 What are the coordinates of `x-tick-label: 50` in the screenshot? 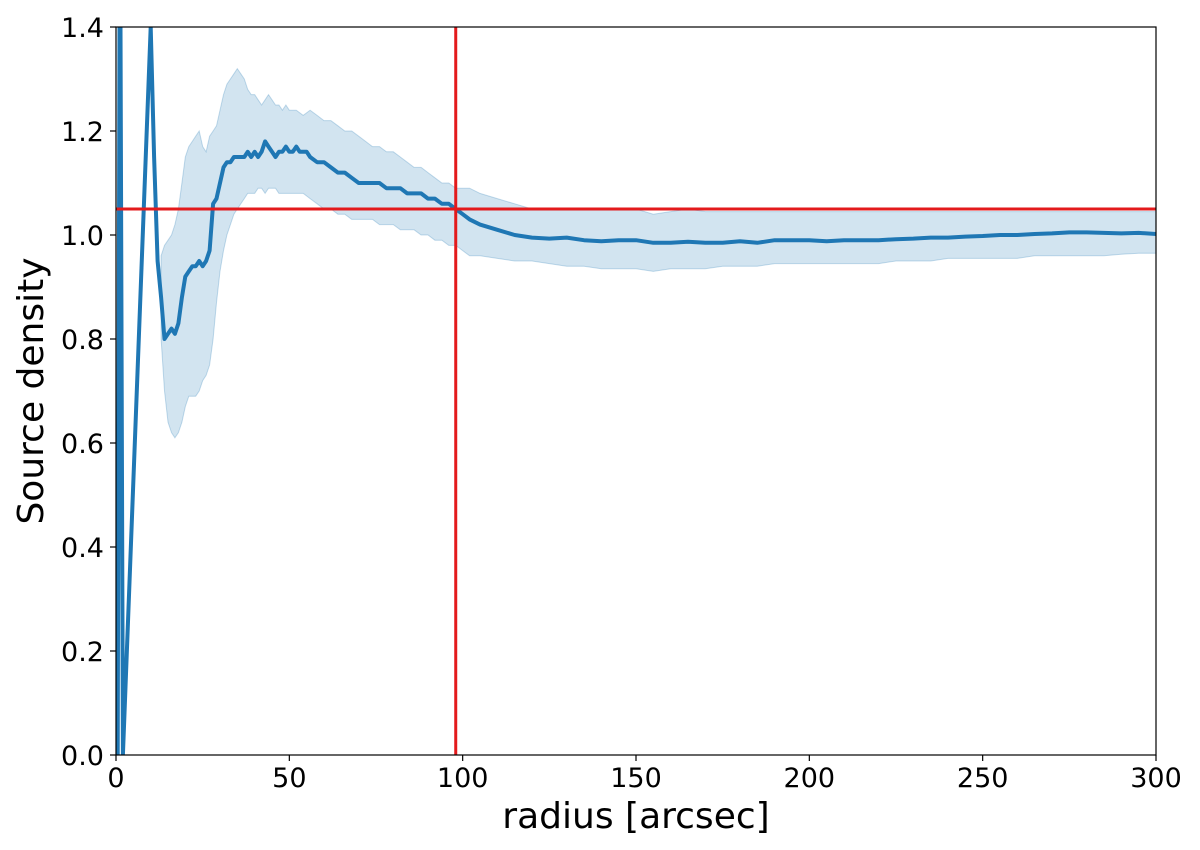 It's located at (289, 778).